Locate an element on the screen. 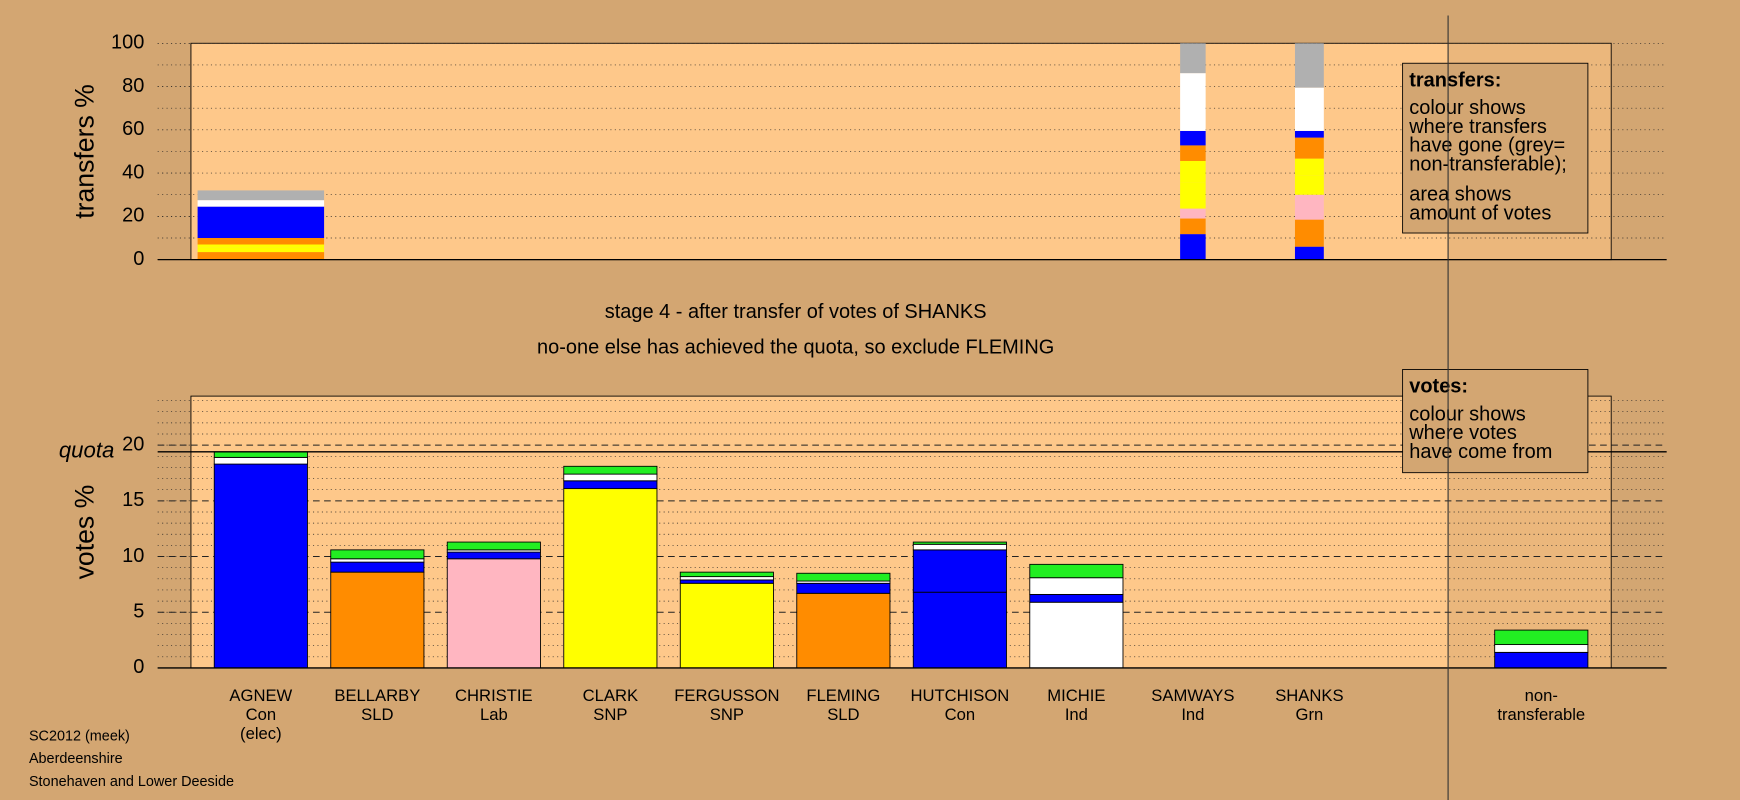  quota-label: quota is located at coordinates (87, 450).